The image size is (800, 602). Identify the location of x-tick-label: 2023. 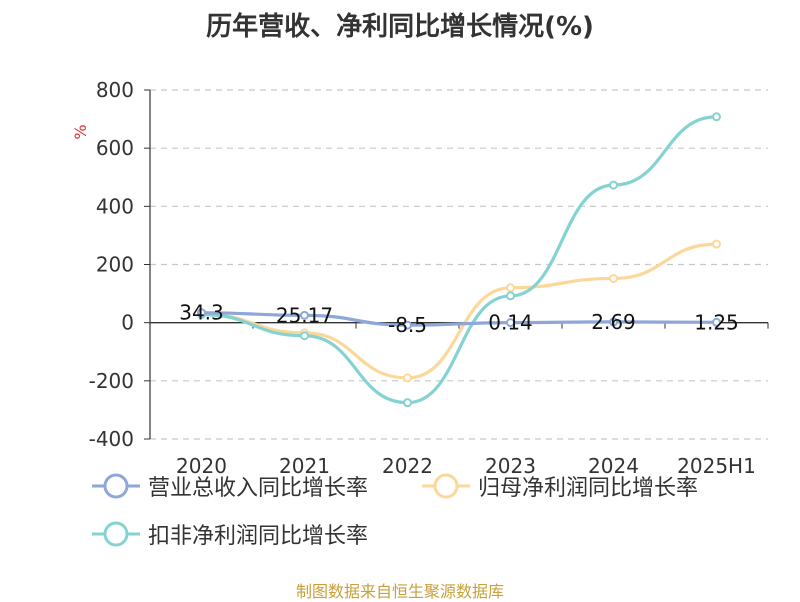
(510, 466).